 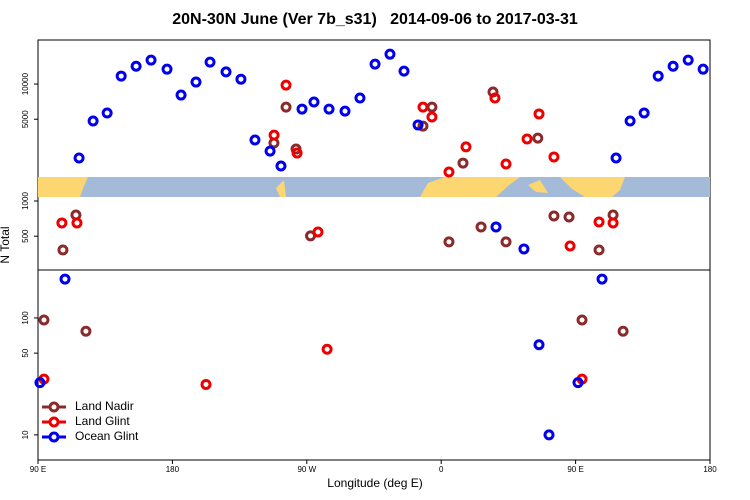 What do you see at coordinates (104, 406) in the screenshot?
I see `legend-label: Land Nadir` at bounding box center [104, 406].